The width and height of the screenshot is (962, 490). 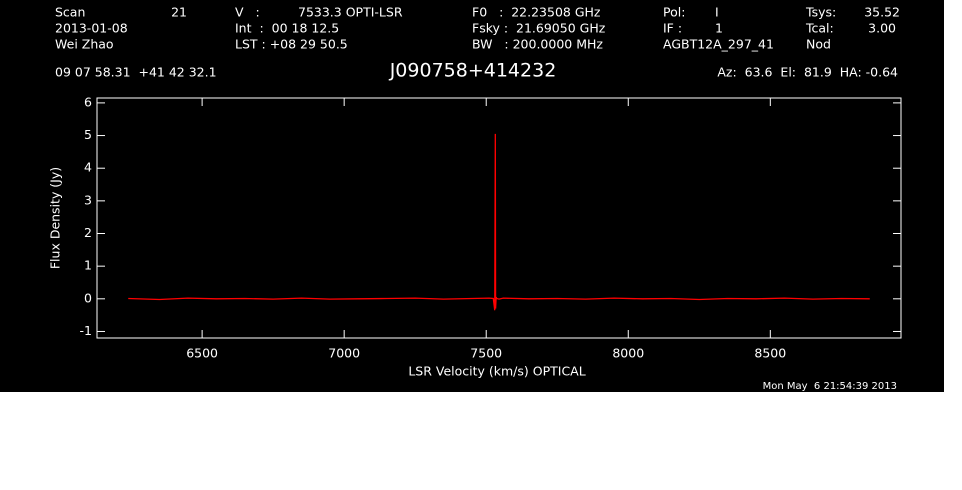 I want to click on header-text: BW : 200.0000 MHz, so click(x=537, y=44).